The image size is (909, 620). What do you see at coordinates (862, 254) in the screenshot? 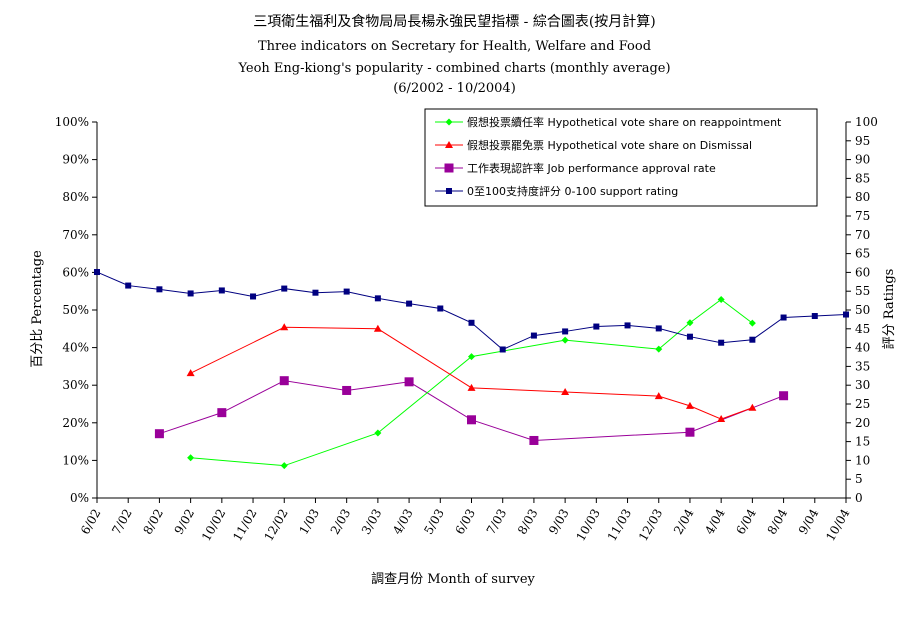
I see `y-right-tick-label: 65` at bounding box center [862, 254].